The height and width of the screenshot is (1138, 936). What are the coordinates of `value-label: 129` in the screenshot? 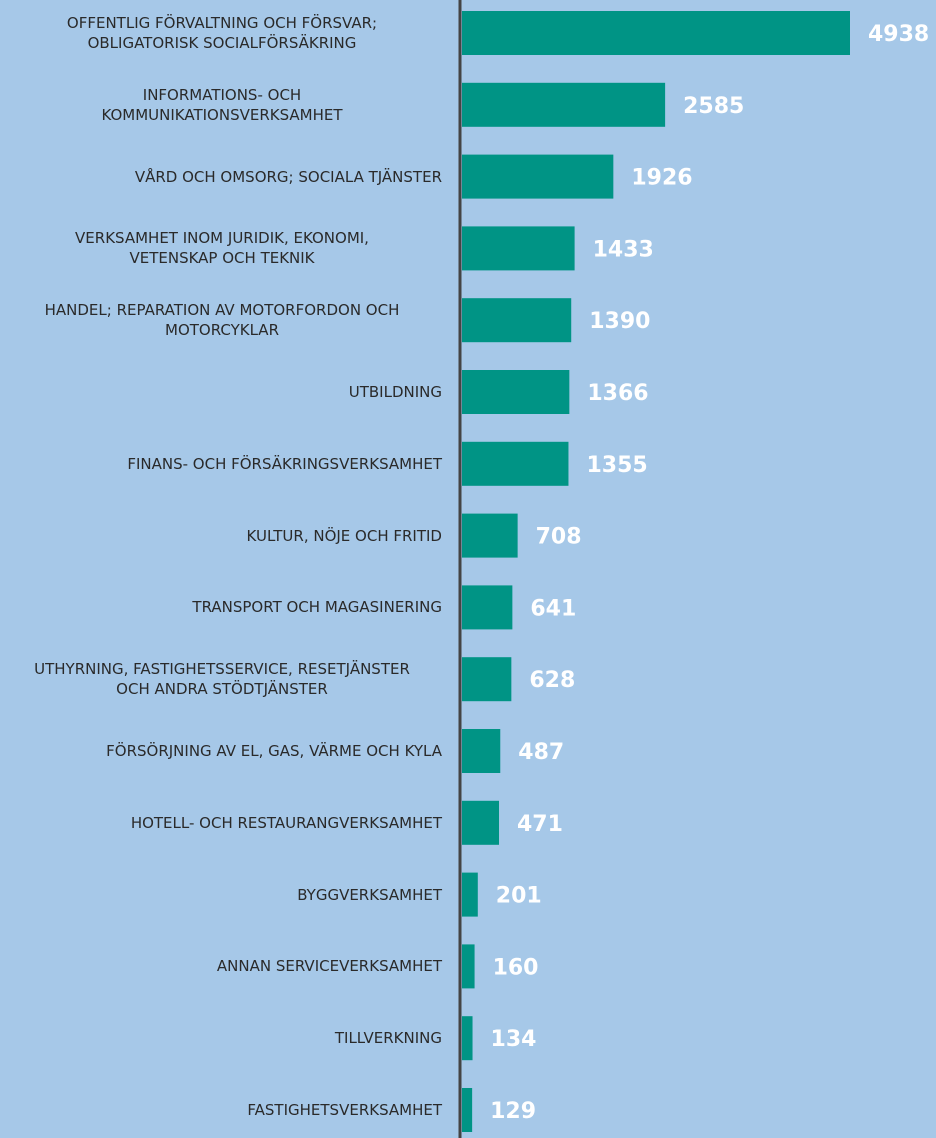 It's located at (513, 1111).